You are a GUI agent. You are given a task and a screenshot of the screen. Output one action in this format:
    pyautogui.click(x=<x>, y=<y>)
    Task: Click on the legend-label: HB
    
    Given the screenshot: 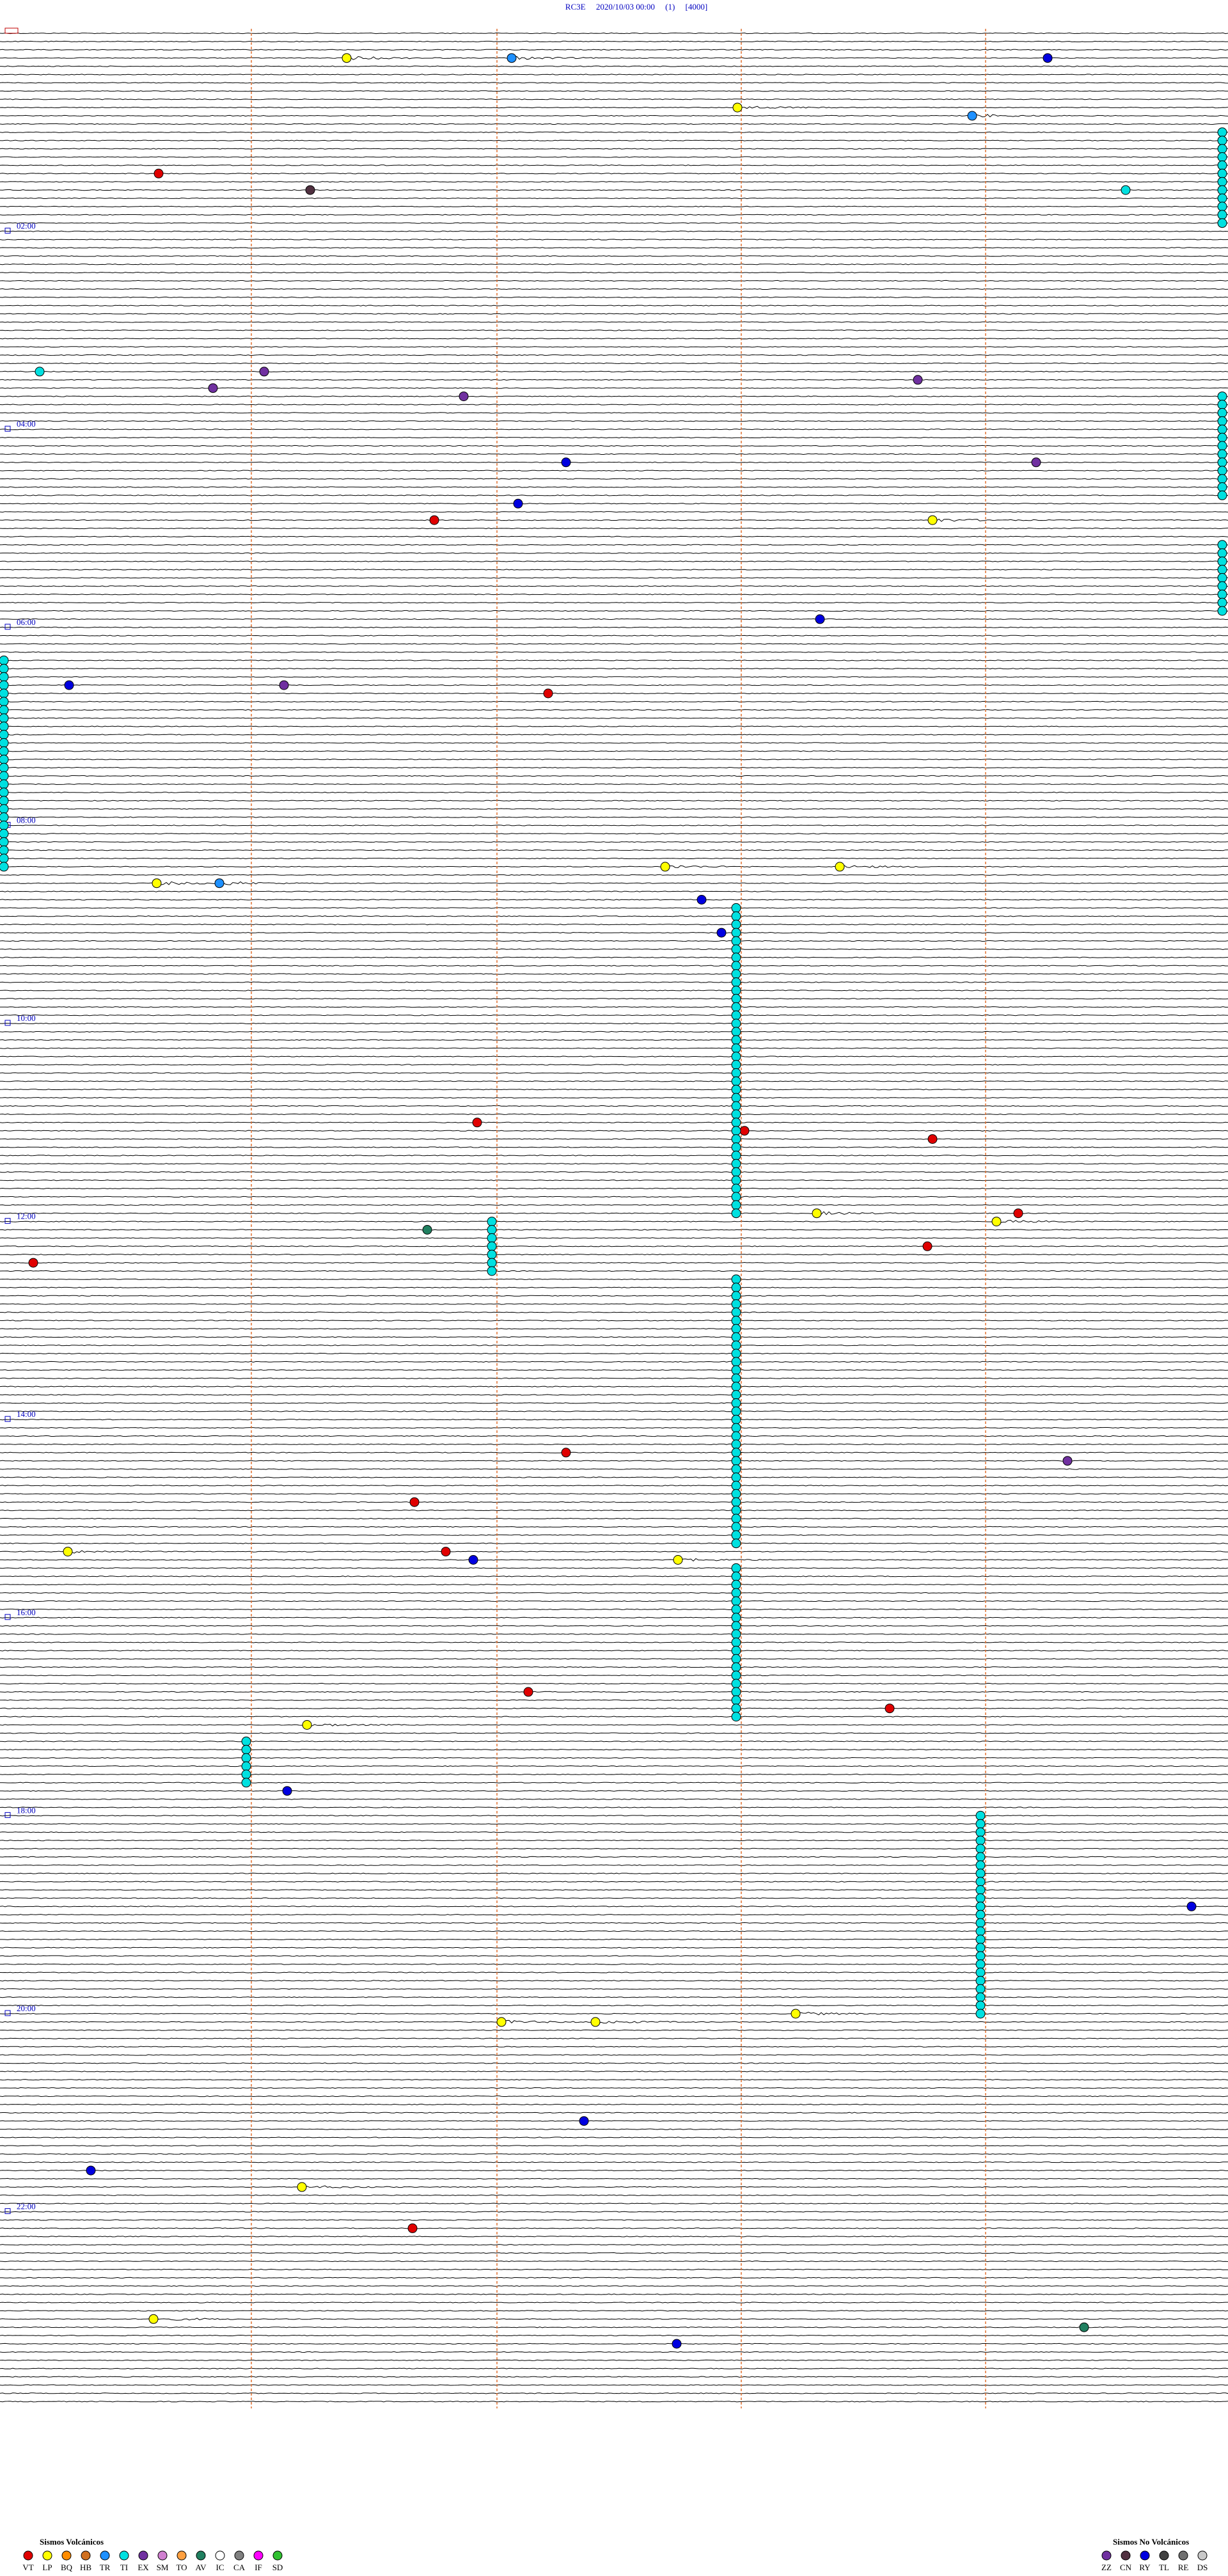 What is the action you would take?
    pyautogui.click(x=85, y=2567)
    